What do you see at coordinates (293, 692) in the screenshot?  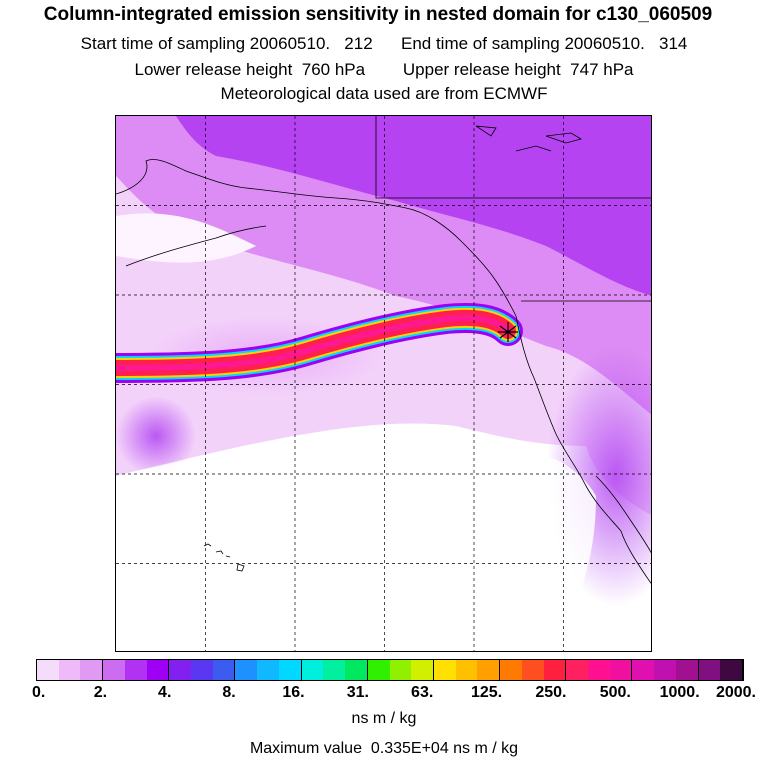 I see `colorbar-tick-label: 16.` at bounding box center [293, 692].